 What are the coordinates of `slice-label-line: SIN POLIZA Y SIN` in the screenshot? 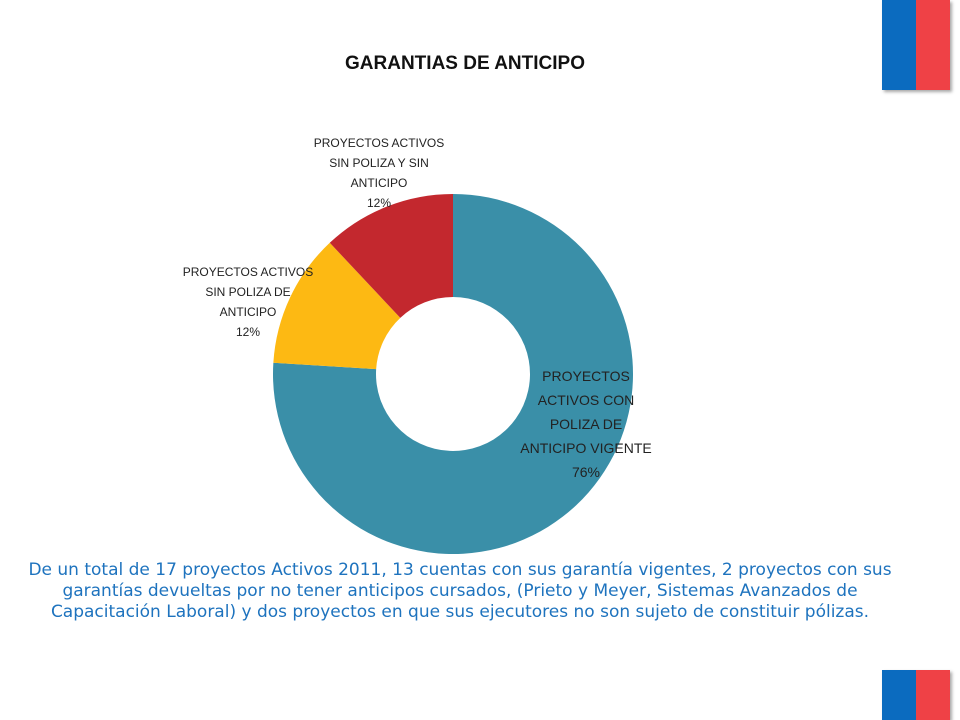 It's located at (379, 163).